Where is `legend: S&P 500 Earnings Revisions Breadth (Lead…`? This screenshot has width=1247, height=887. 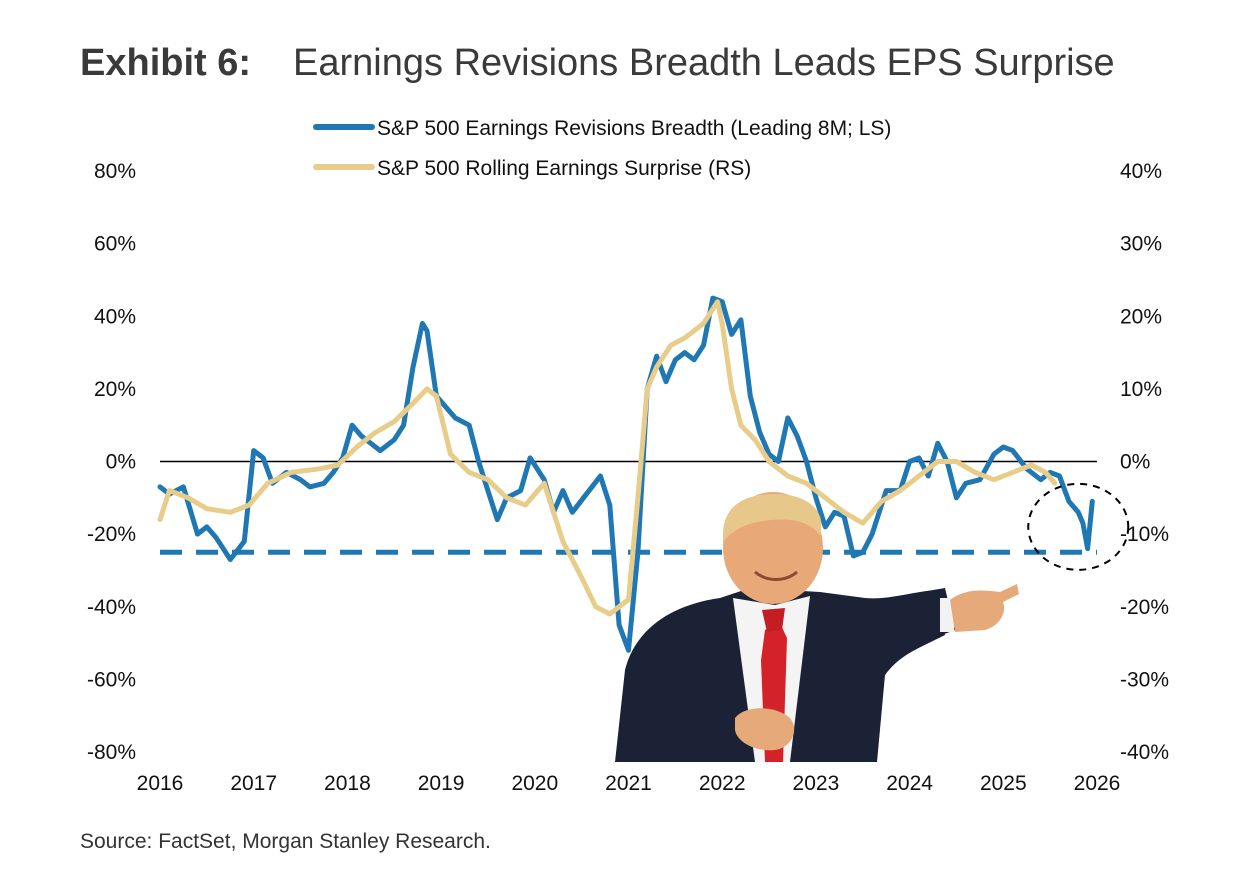 legend: S&P 500 Earnings Revisions Breadth (Lead… is located at coordinates (602, 148).